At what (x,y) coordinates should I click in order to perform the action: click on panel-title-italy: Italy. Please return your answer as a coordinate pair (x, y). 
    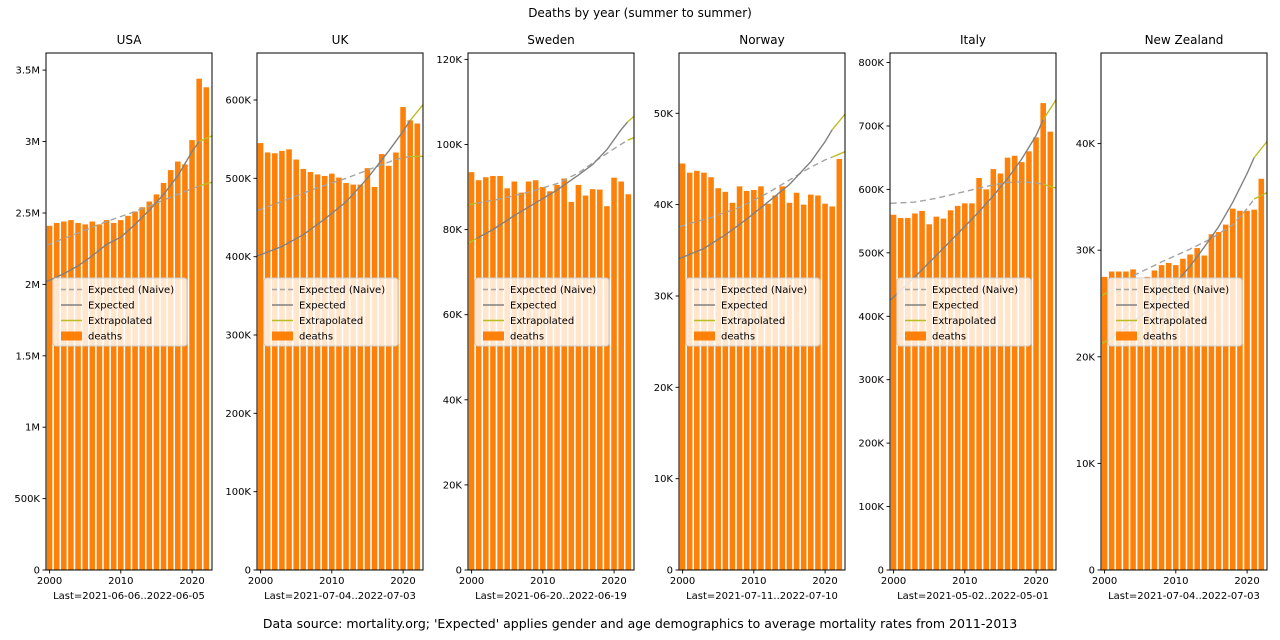
    Looking at the image, I should click on (973, 40).